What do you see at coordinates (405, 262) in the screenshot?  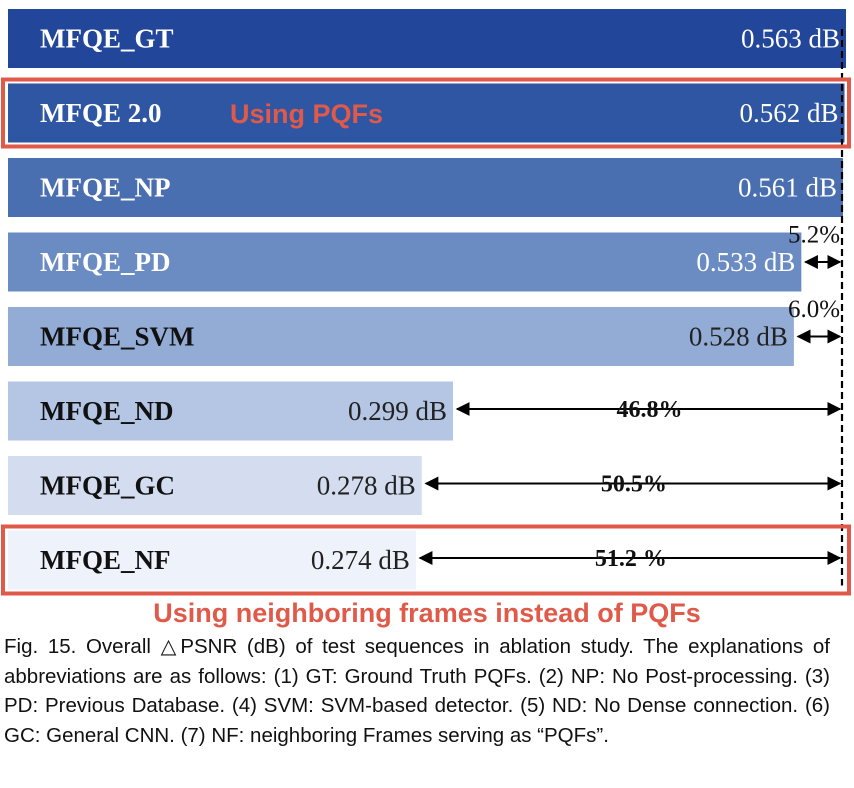 I see `bar-mfqe-pd` at bounding box center [405, 262].